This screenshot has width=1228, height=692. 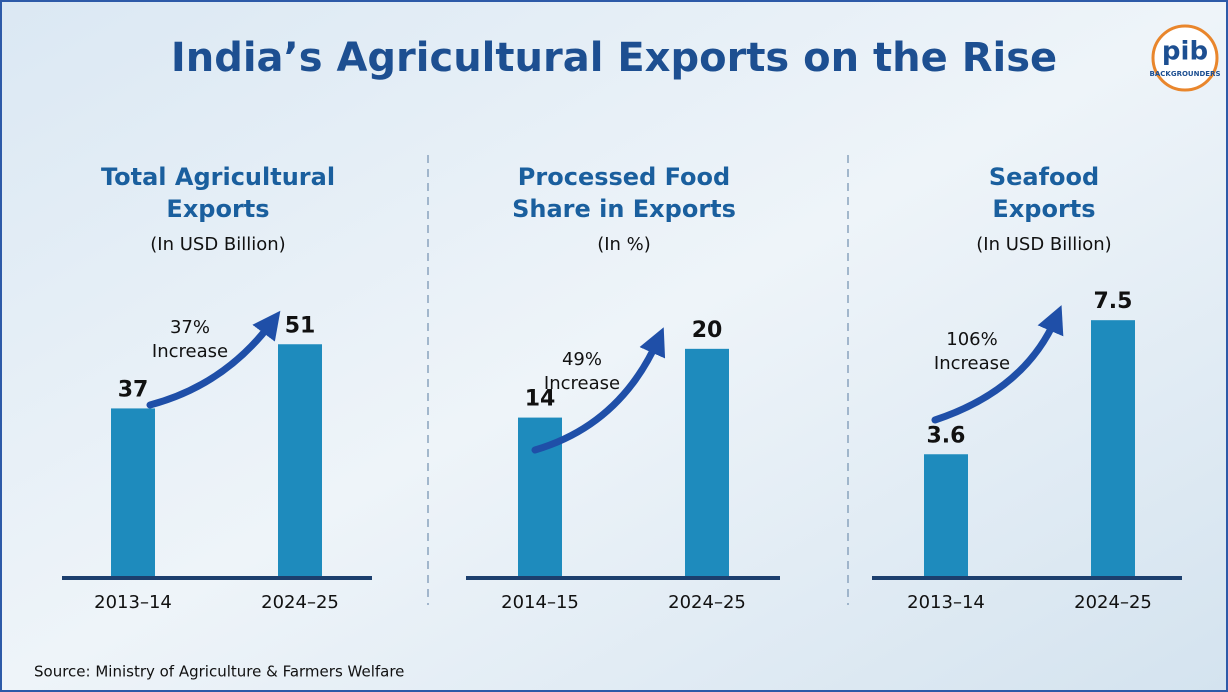 I want to click on logo-text: pib, so click(x=1185, y=52).